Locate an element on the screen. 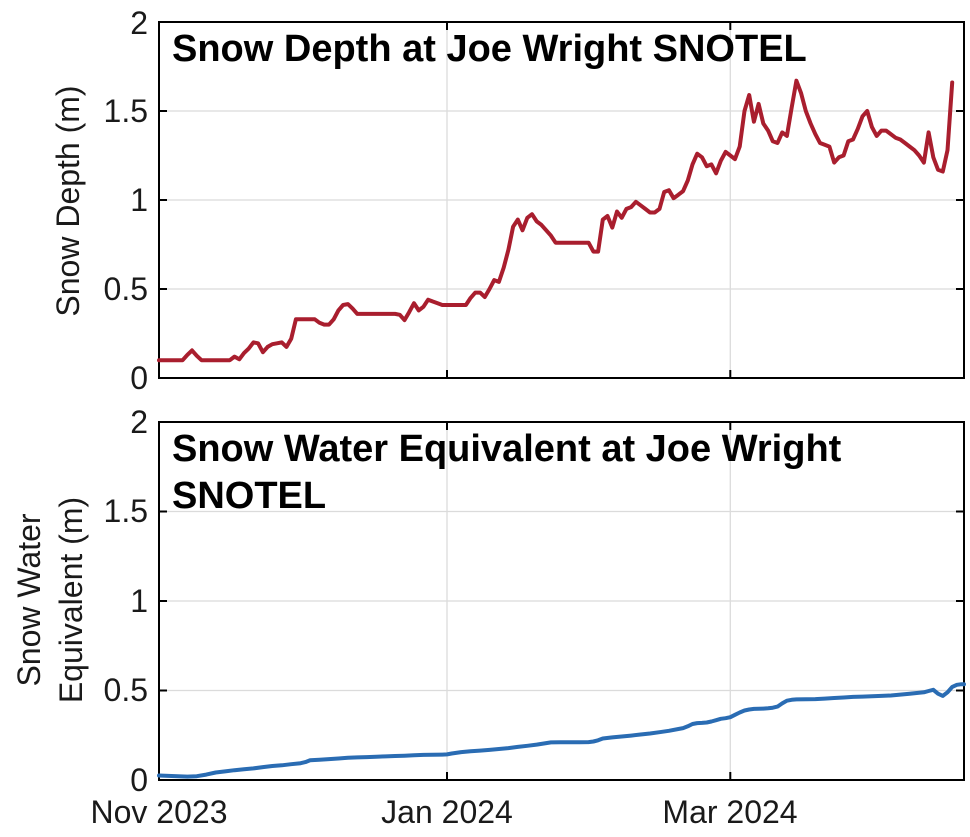  ytick-swe-0: 0 is located at coordinates (139, 780).